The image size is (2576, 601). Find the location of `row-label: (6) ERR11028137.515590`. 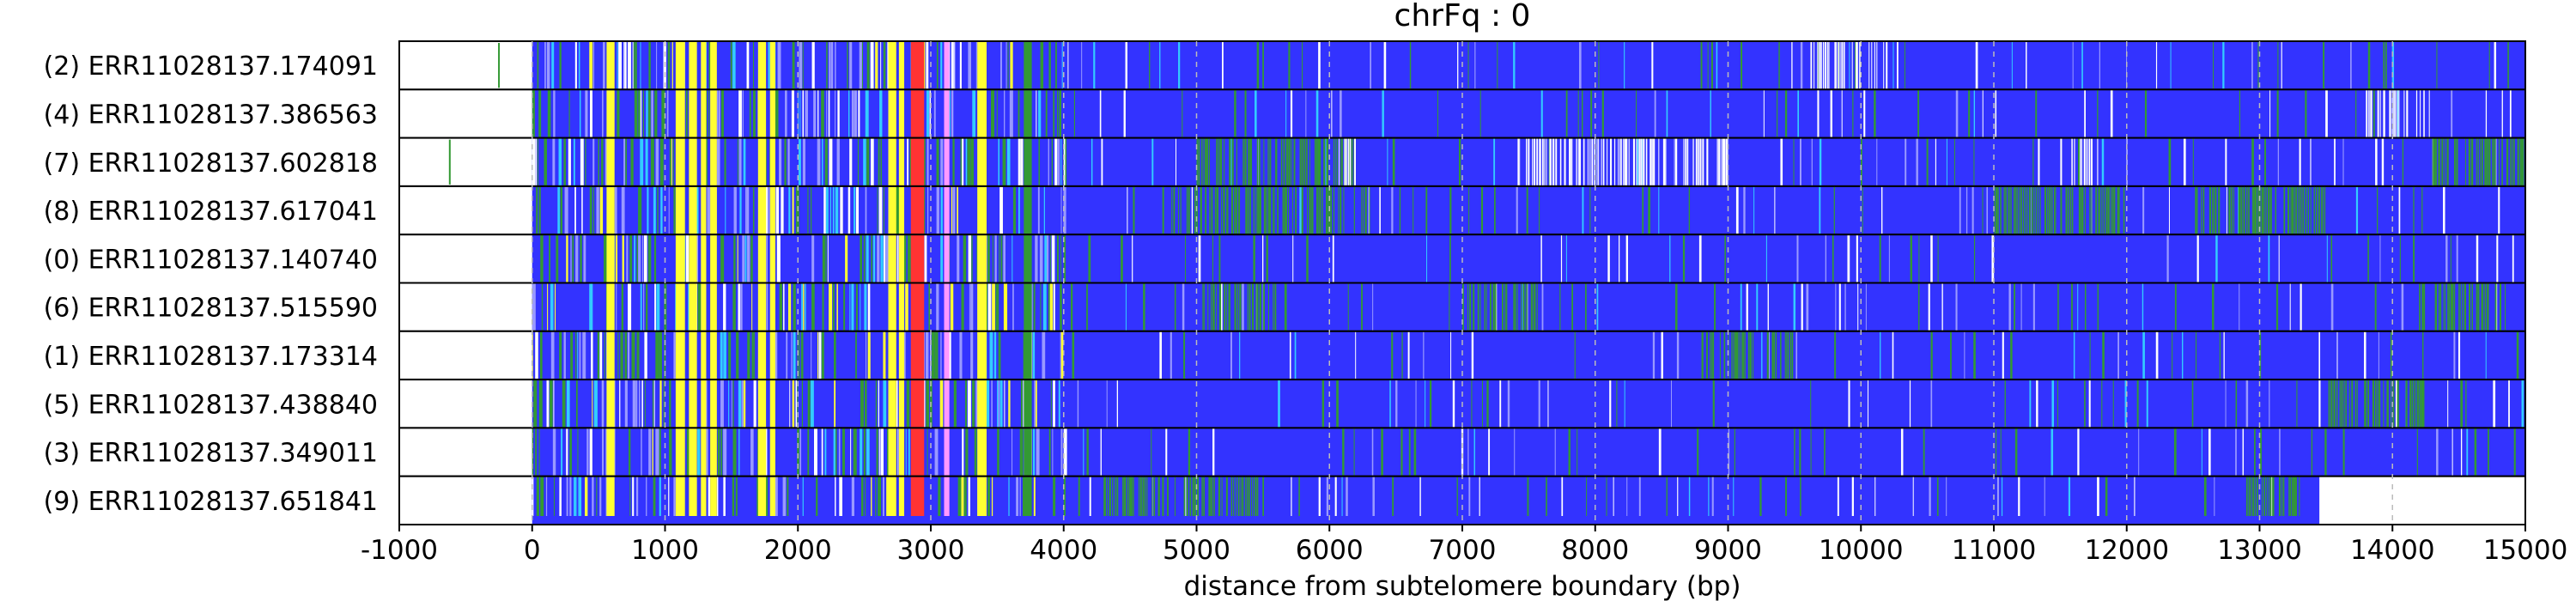

row-label: (6) ERR11028137.515590 is located at coordinates (211, 309).